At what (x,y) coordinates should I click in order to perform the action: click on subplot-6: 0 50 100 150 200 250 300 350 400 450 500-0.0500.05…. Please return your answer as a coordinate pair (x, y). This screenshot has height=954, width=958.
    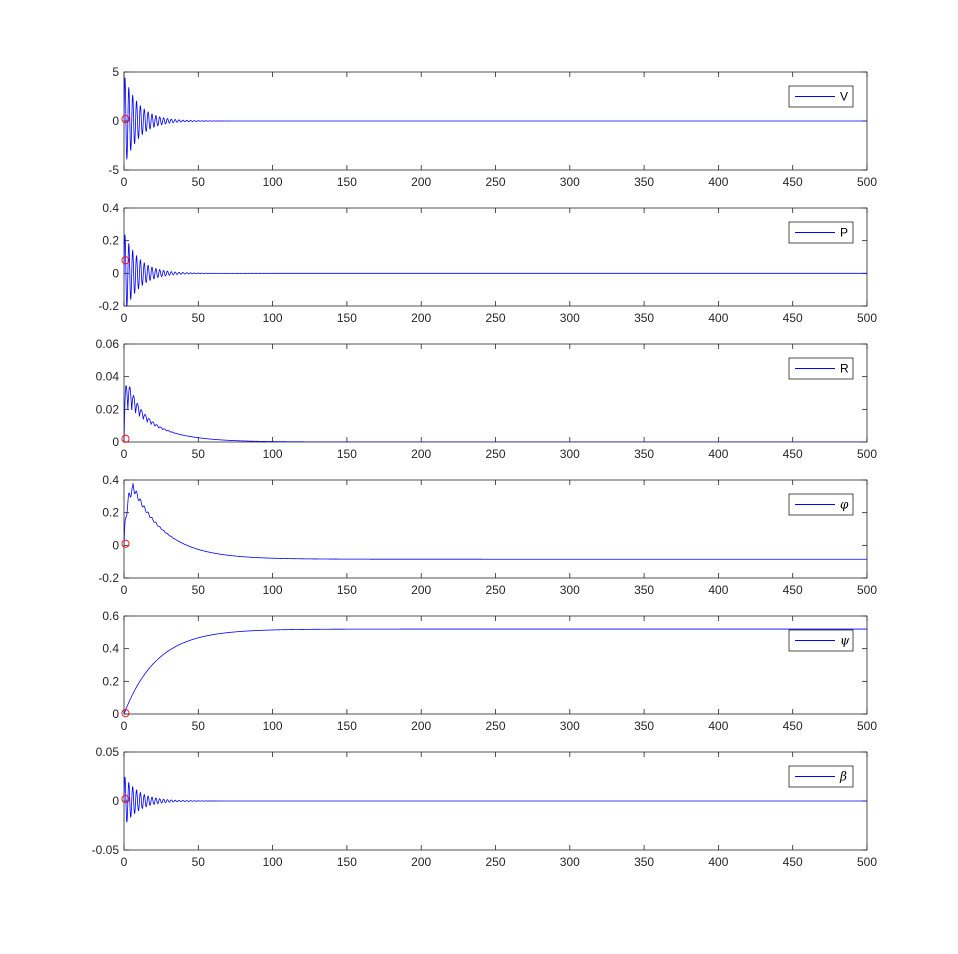
    Looking at the image, I should click on (485, 807).